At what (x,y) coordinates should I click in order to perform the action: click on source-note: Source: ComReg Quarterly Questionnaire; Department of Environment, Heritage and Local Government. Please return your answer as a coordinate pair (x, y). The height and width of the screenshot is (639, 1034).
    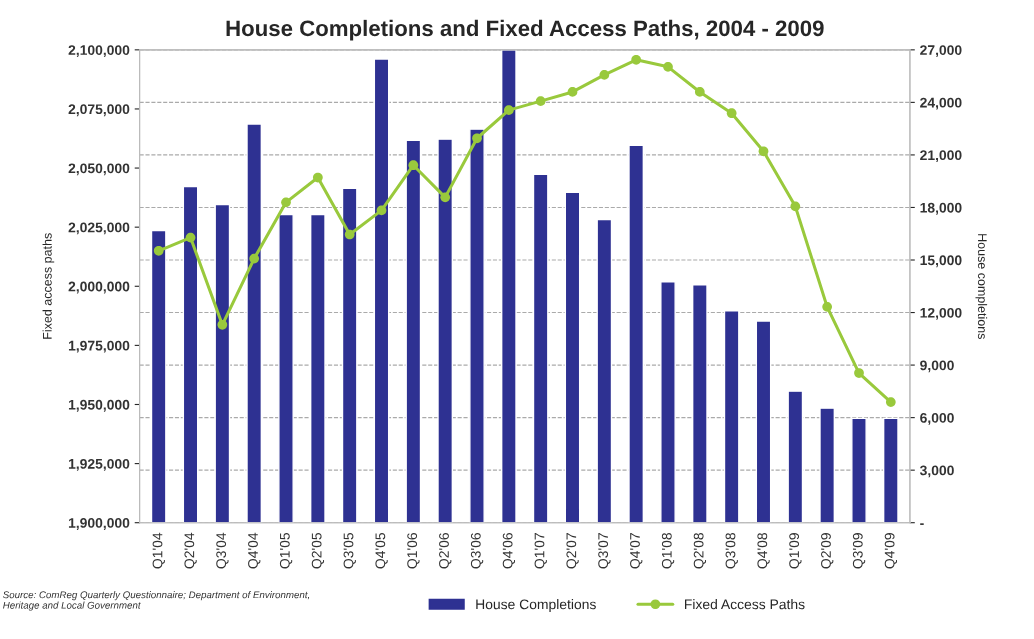
    Looking at the image, I should click on (156, 601).